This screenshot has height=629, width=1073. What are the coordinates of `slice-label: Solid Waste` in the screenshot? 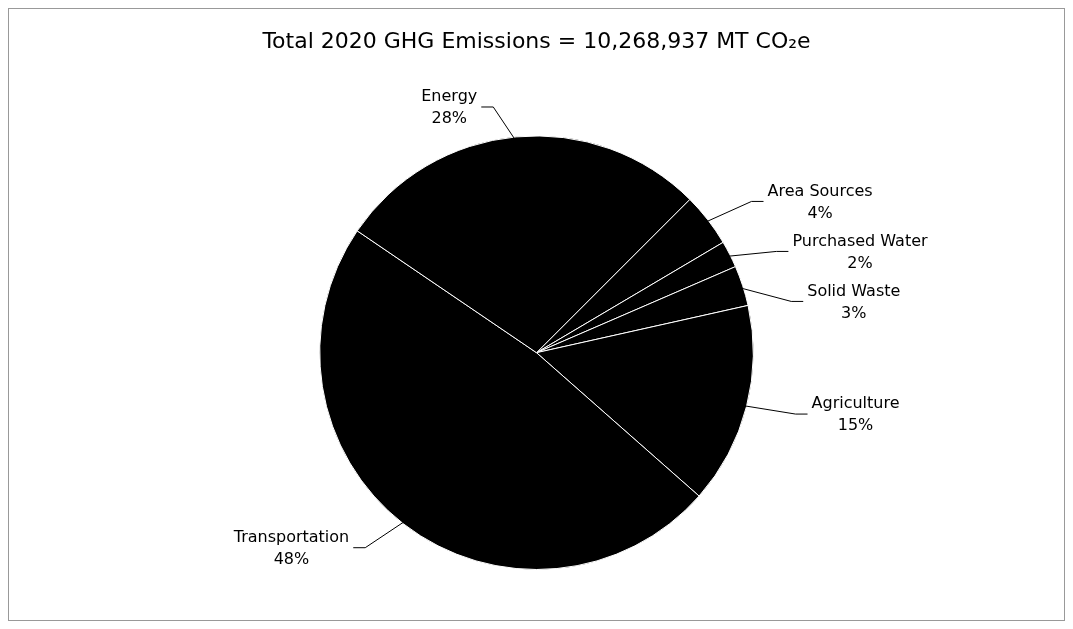 It's located at (854, 290).